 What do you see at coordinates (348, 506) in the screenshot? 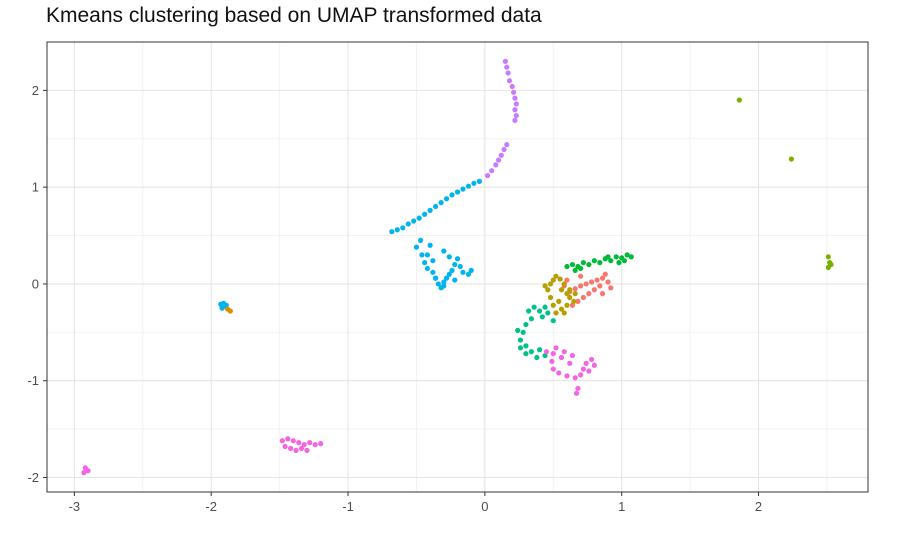
I see `x-tick-label: -1` at bounding box center [348, 506].